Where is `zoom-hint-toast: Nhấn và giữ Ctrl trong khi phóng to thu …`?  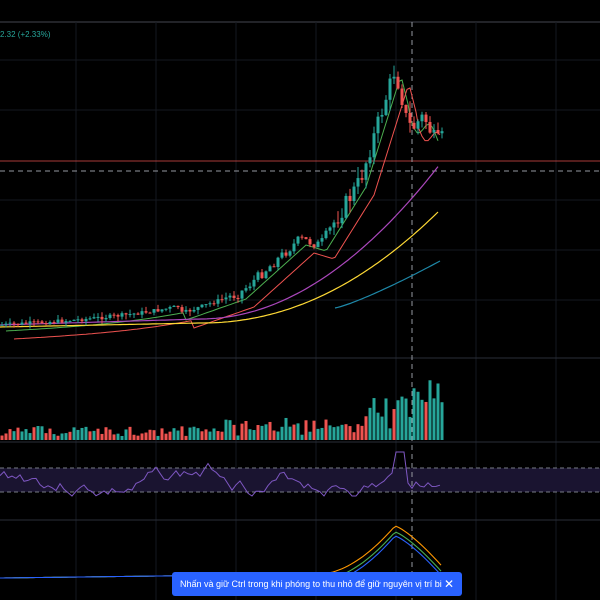
zoom-hint-toast: Nhấn và giữ Ctrl trong khi phóng to thu … is located at coordinates (317, 584).